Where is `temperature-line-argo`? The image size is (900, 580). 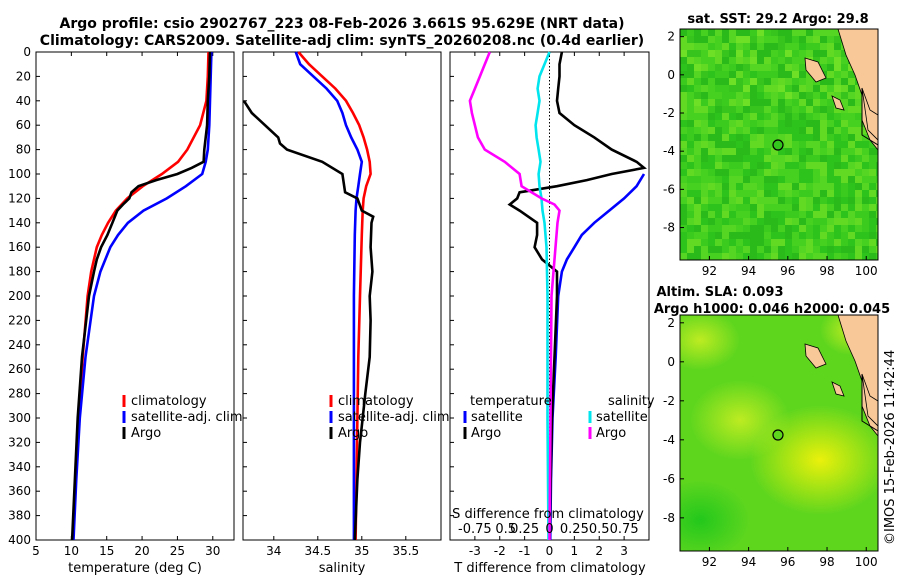 temperature-line-argo is located at coordinates (141, 296).